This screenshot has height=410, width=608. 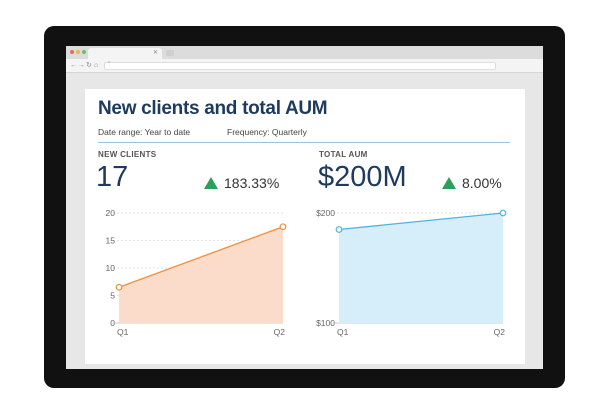 What do you see at coordinates (112, 177) in the screenshot?
I see `new-clients-value: 17` at bounding box center [112, 177].